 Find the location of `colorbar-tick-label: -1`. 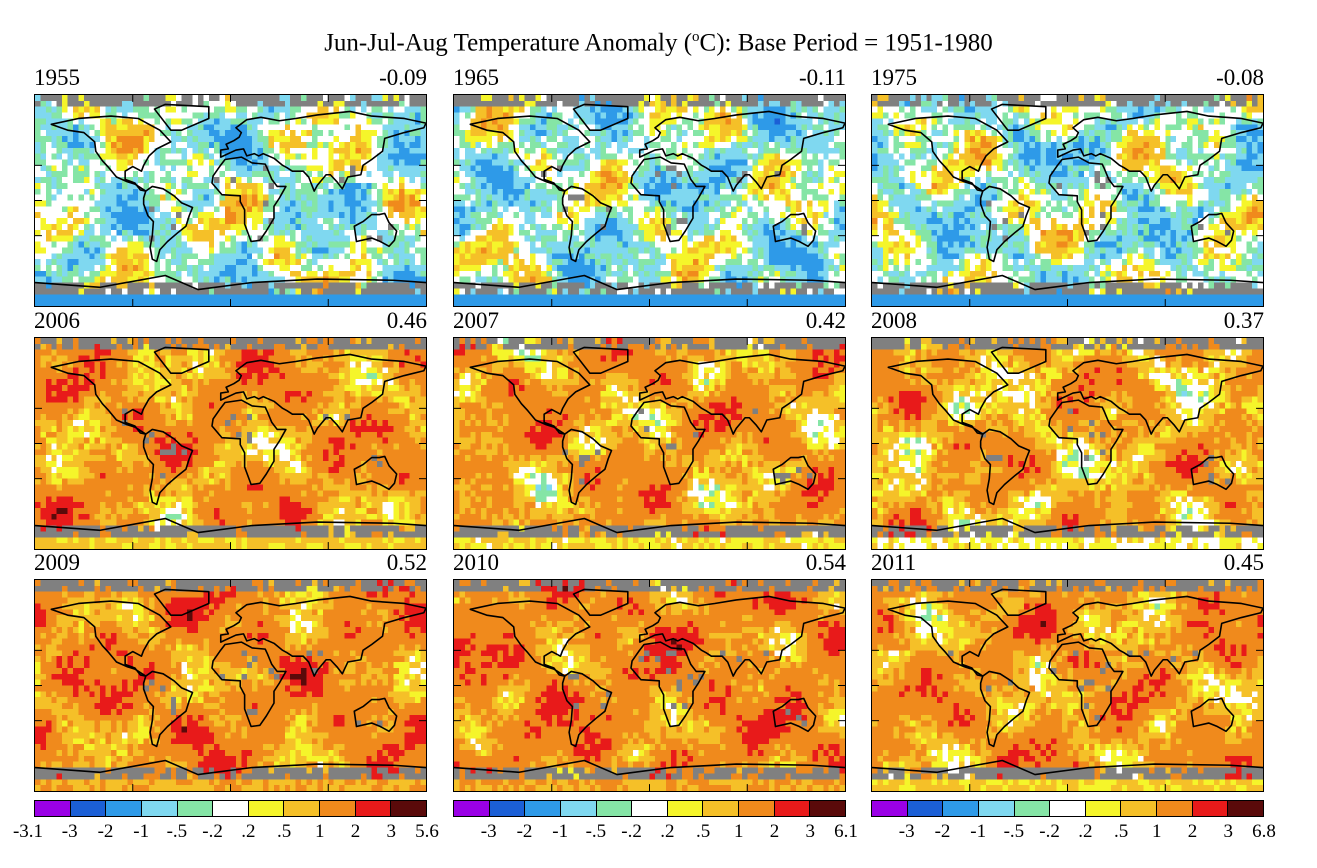

colorbar-tick-label: -1 is located at coordinates (141, 832).